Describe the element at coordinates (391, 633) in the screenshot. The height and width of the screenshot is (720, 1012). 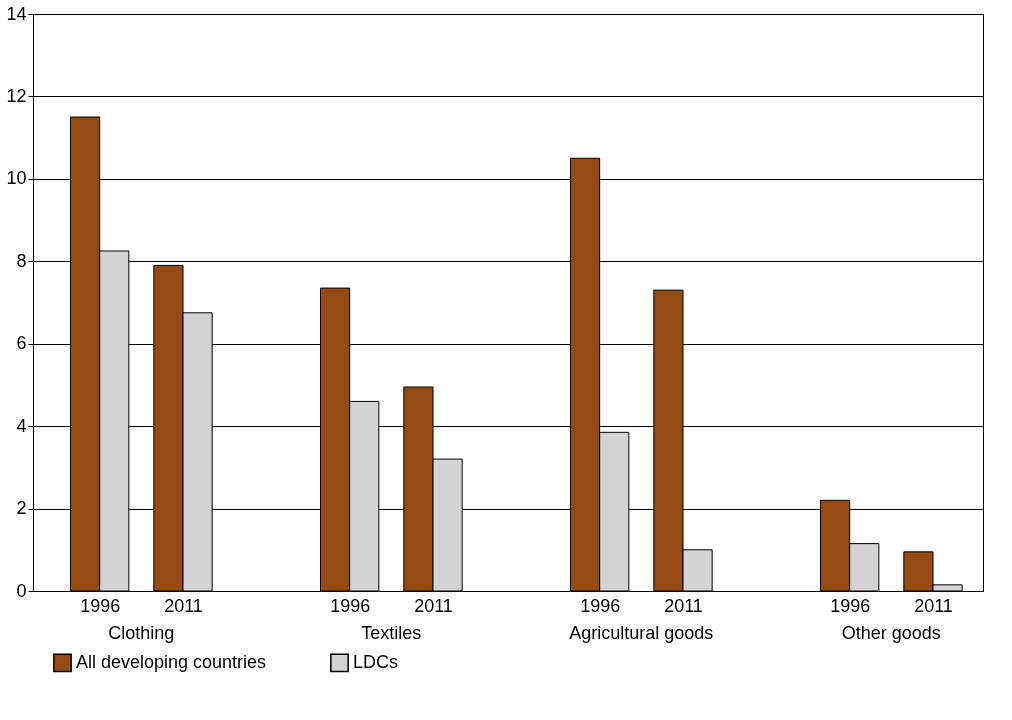
I see `text: Textiles` at that location.